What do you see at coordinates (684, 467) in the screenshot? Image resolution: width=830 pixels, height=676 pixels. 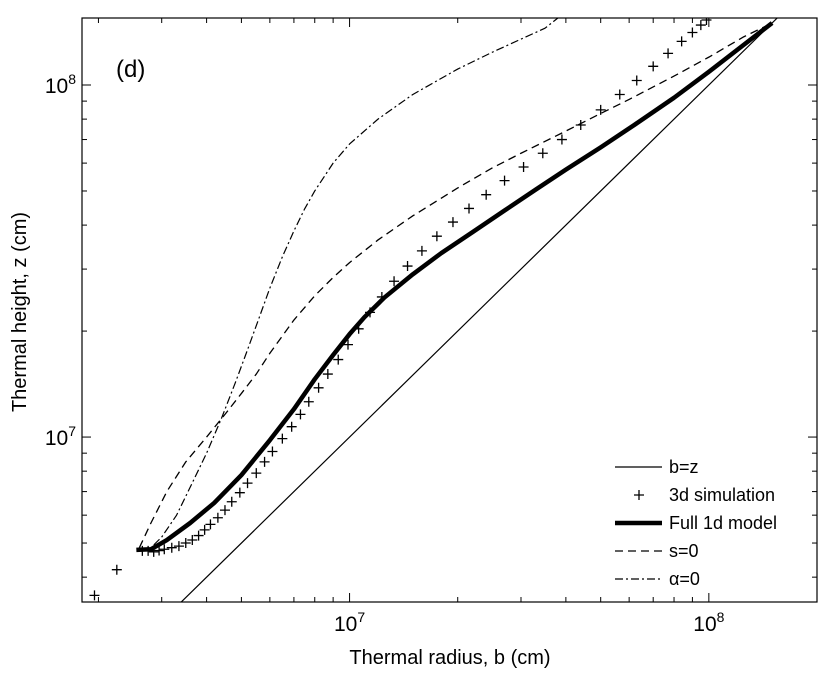 I see `legend-label-b-z: b=z` at bounding box center [684, 467].